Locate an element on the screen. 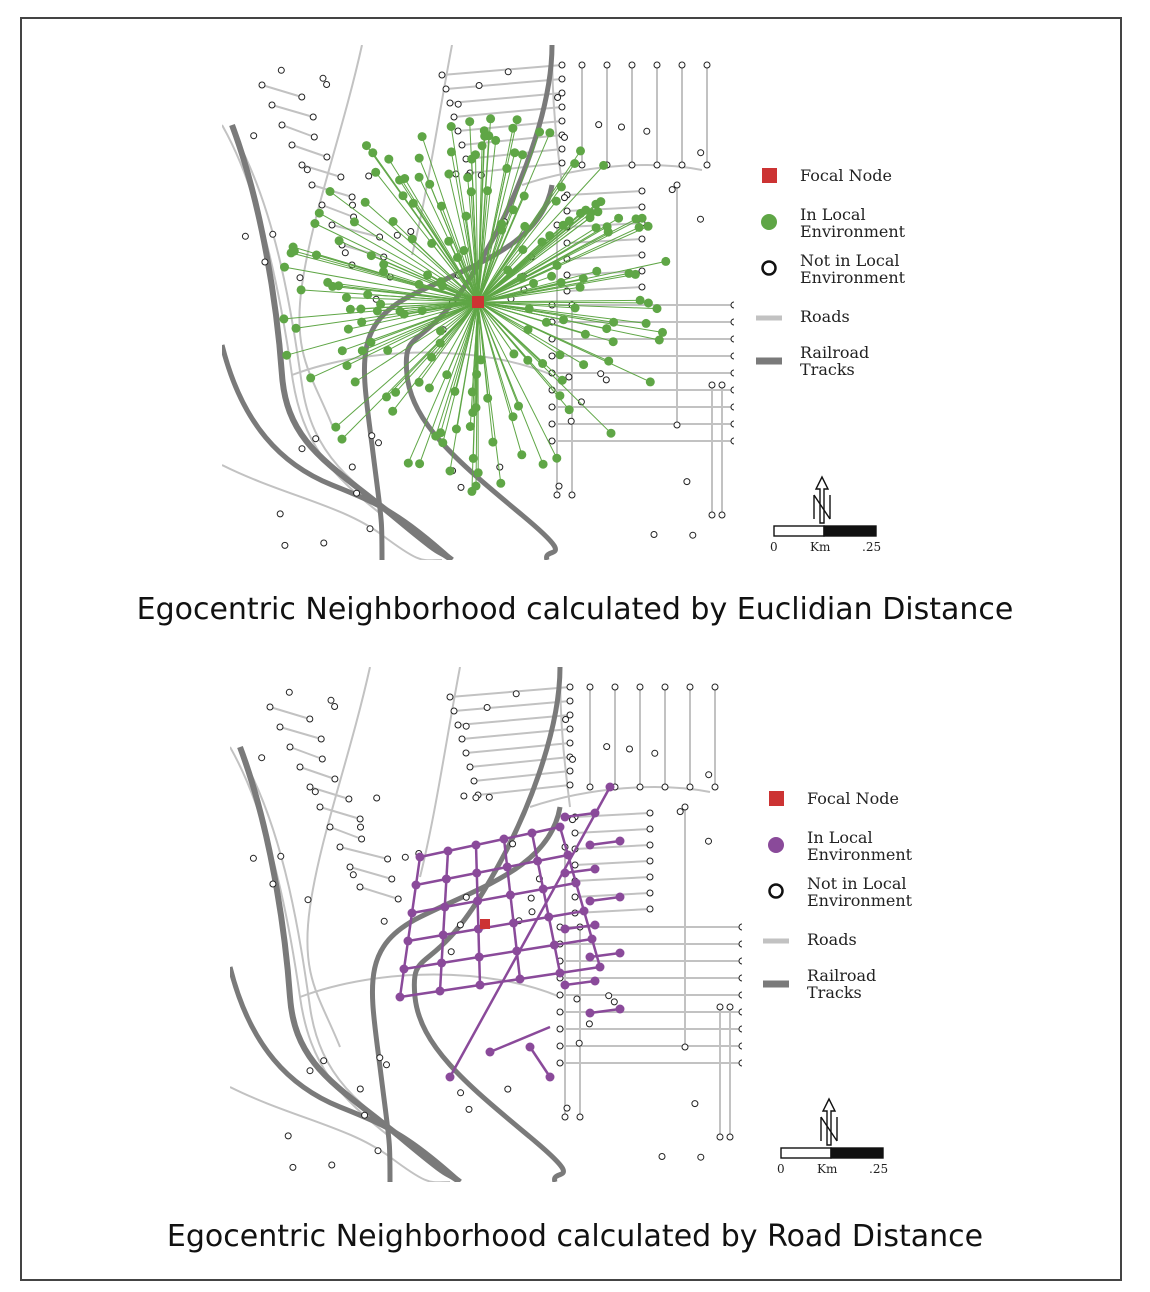  focal-node-icon is located at coordinates (769, 175).